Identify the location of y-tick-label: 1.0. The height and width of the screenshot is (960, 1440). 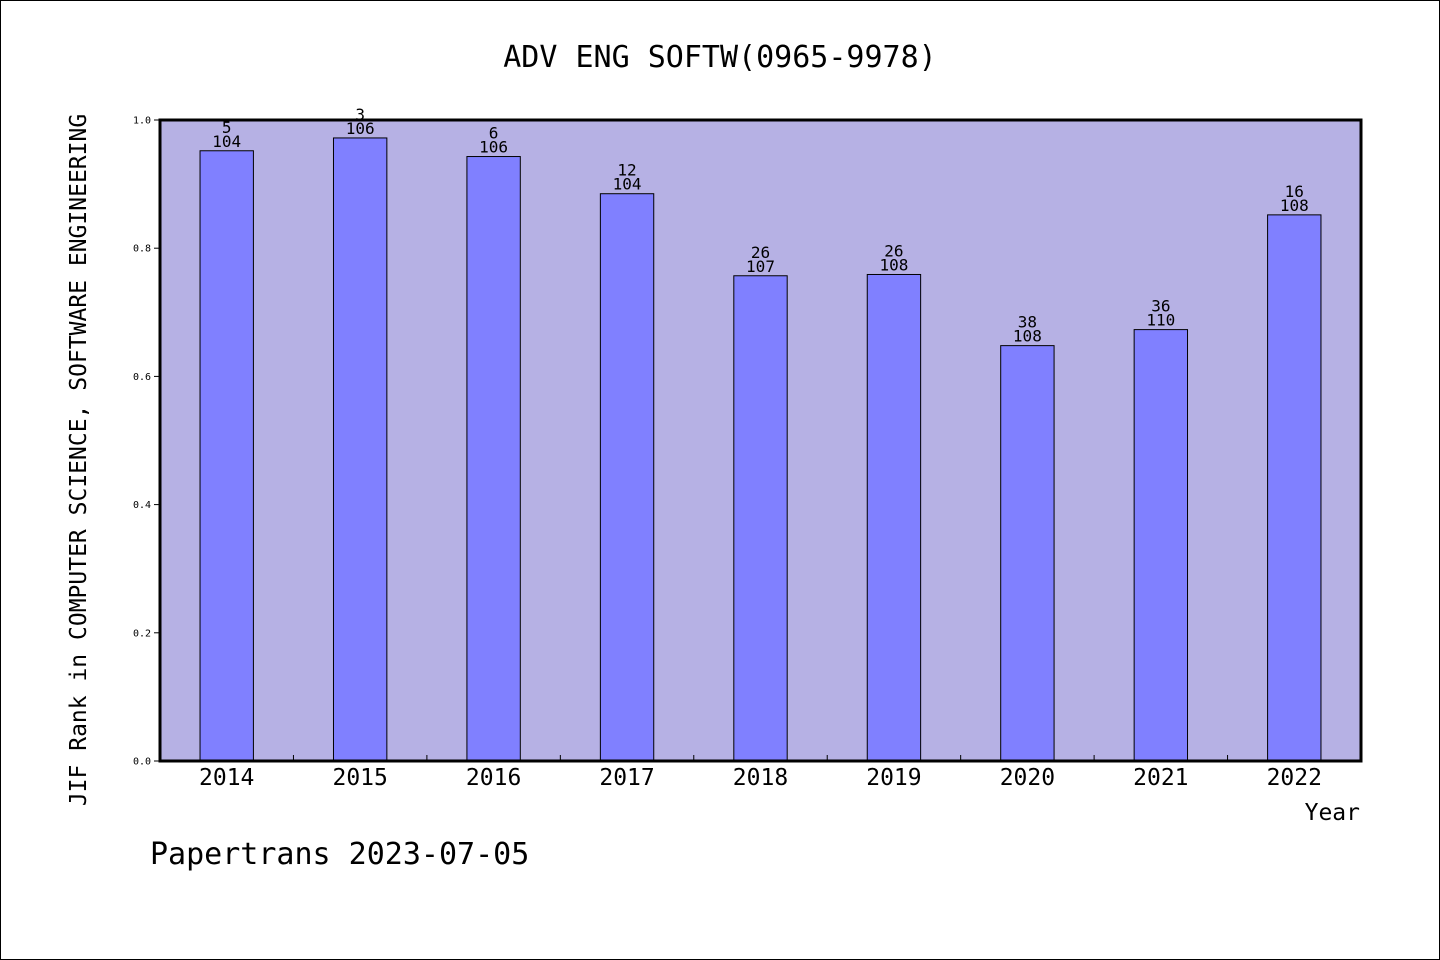
(142, 121).